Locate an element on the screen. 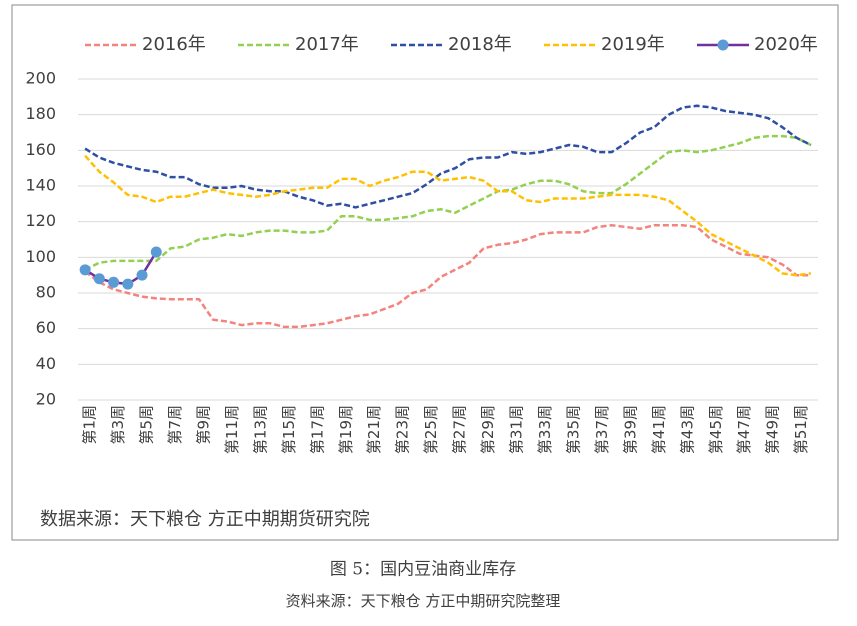 The width and height of the screenshot is (857, 626). y-tick-label: 80 is located at coordinates (46, 292).